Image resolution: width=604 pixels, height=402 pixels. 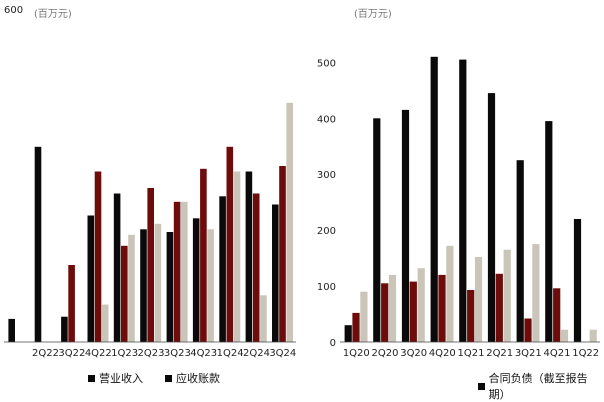 I want to click on legend-label-receivables: 应收账款, so click(x=198, y=378).